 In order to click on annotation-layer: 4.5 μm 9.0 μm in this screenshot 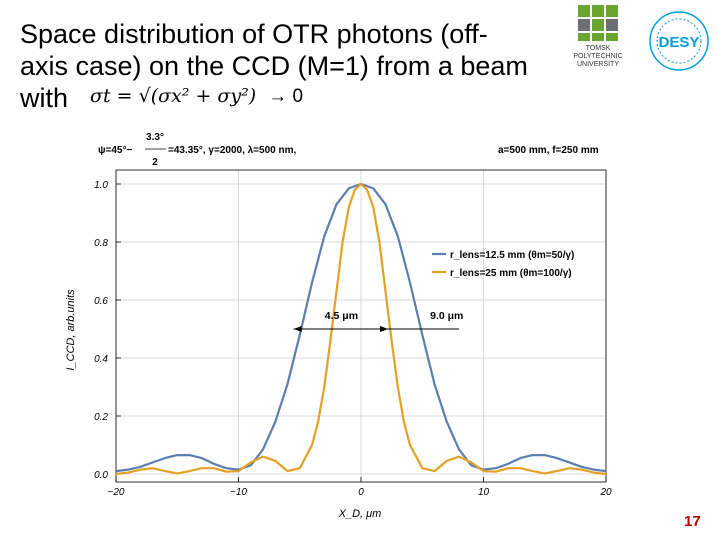, I will do `click(378, 321)`.